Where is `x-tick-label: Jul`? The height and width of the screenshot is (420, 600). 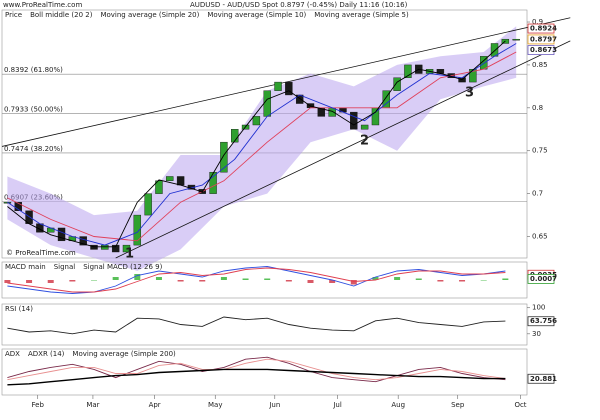 x-tick-label: Jul is located at coordinates (337, 405).